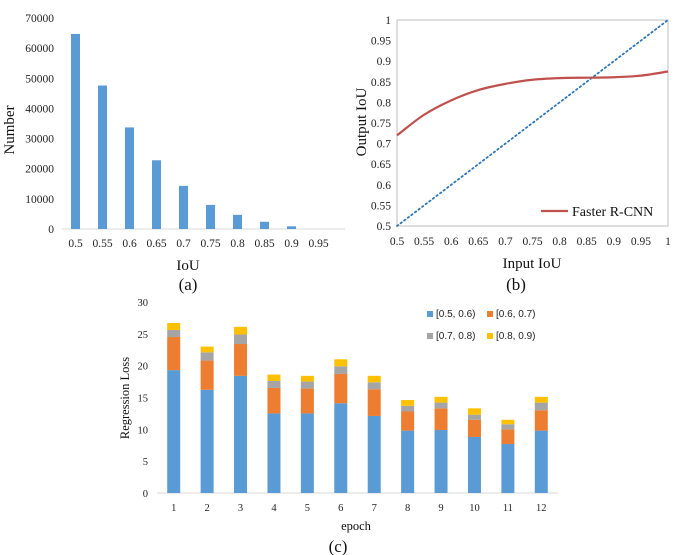  What do you see at coordinates (384, 186) in the screenshot?
I see `chart-b-ytick: 0.6` at bounding box center [384, 186].